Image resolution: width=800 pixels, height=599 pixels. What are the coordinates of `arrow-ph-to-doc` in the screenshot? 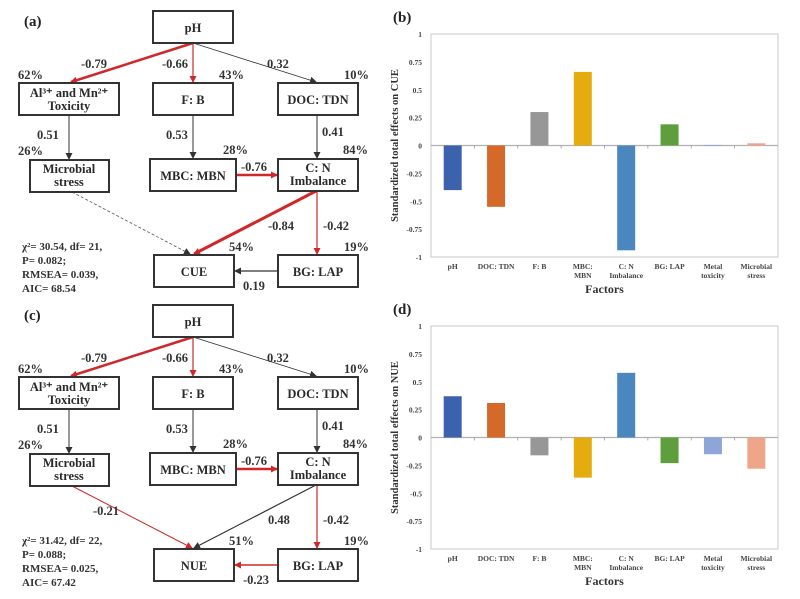 It's located at (254, 357).